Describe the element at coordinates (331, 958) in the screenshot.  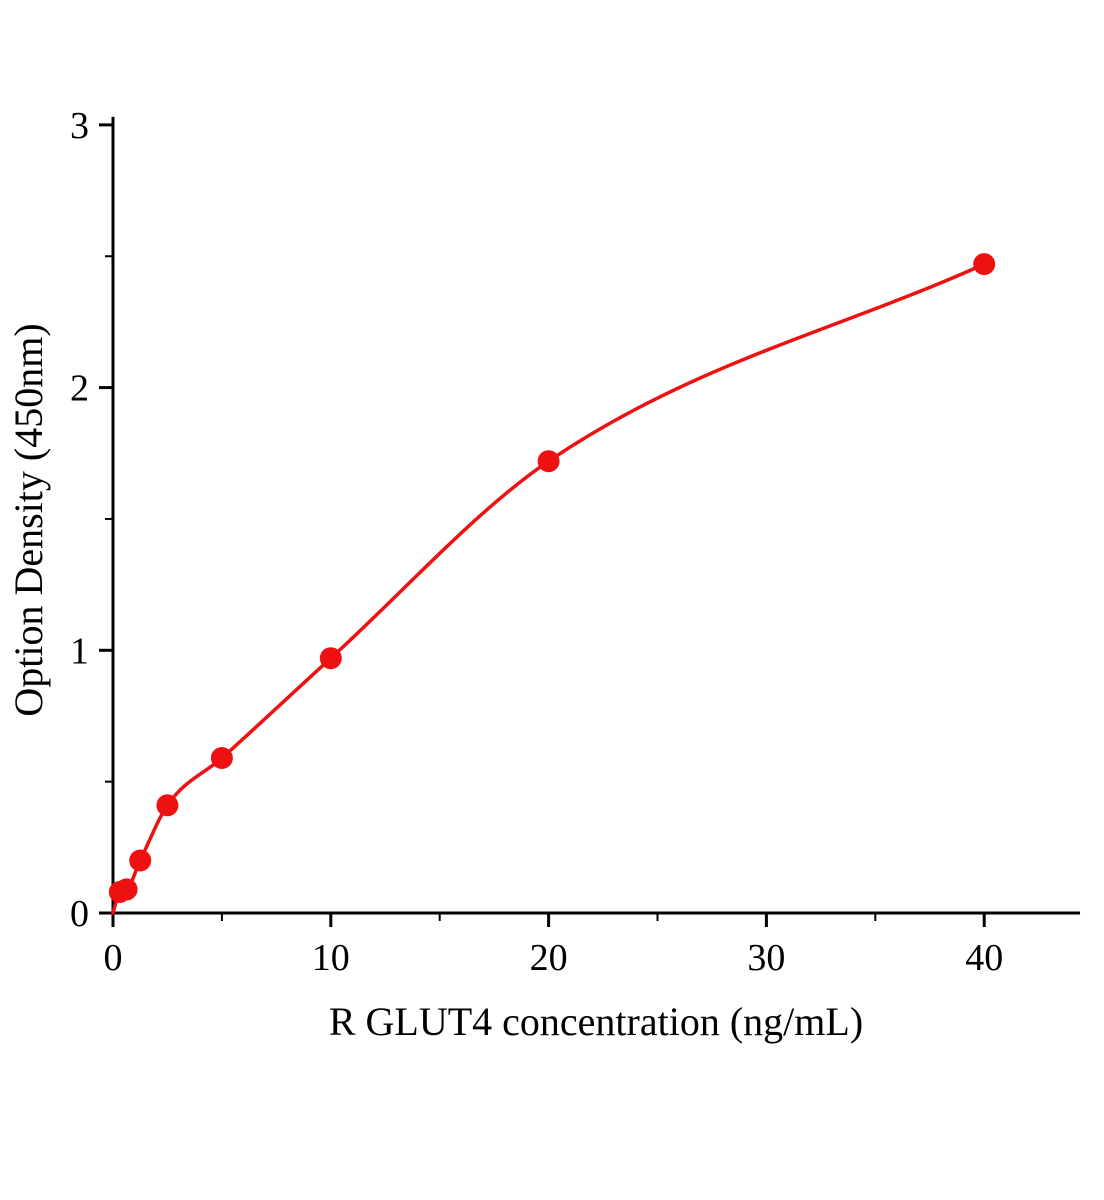
I see `x-axis-tick-label: 10` at that location.